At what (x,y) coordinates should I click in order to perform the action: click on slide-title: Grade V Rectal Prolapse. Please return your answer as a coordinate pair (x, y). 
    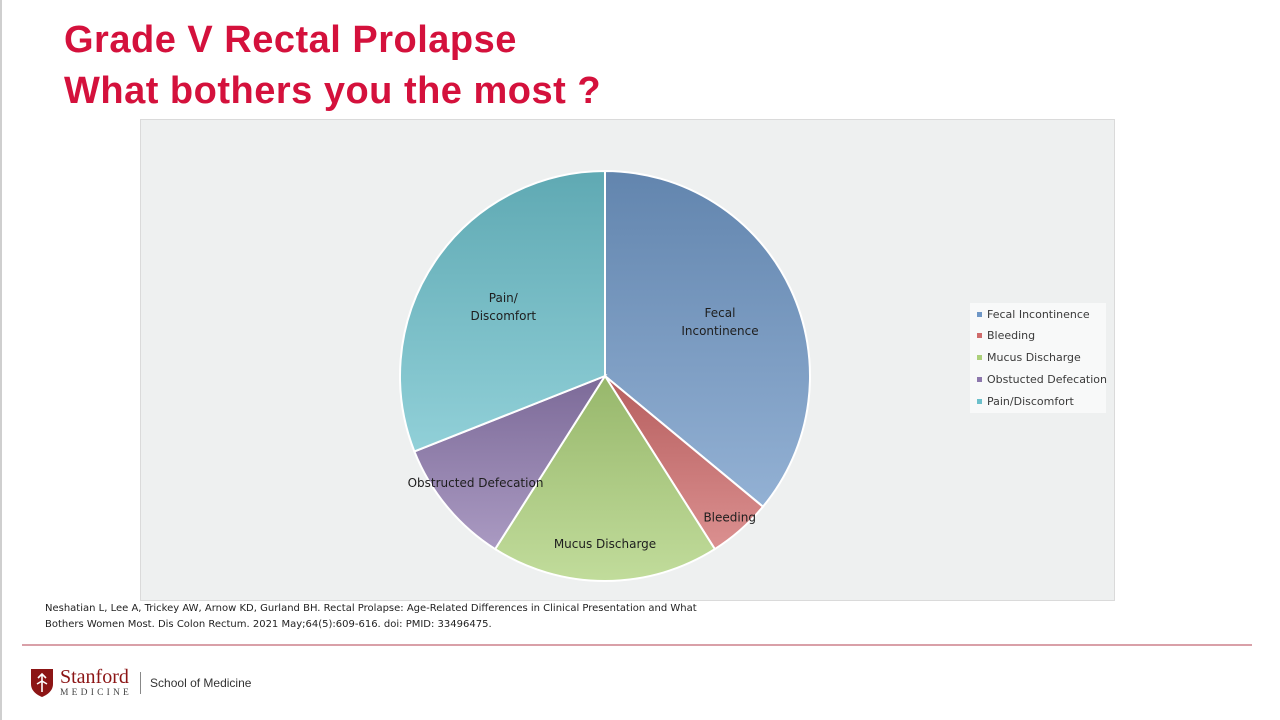
    Looking at the image, I should click on (290, 40).